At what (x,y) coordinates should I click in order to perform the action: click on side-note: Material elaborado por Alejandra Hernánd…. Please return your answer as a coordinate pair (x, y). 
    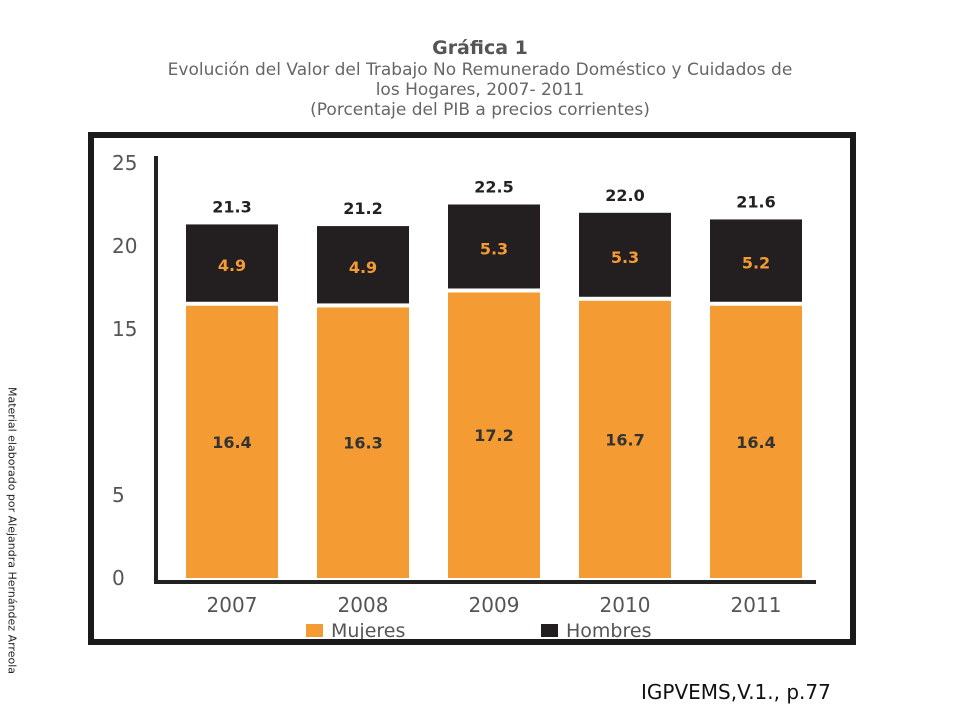
    Looking at the image, I should click on (12, 530).